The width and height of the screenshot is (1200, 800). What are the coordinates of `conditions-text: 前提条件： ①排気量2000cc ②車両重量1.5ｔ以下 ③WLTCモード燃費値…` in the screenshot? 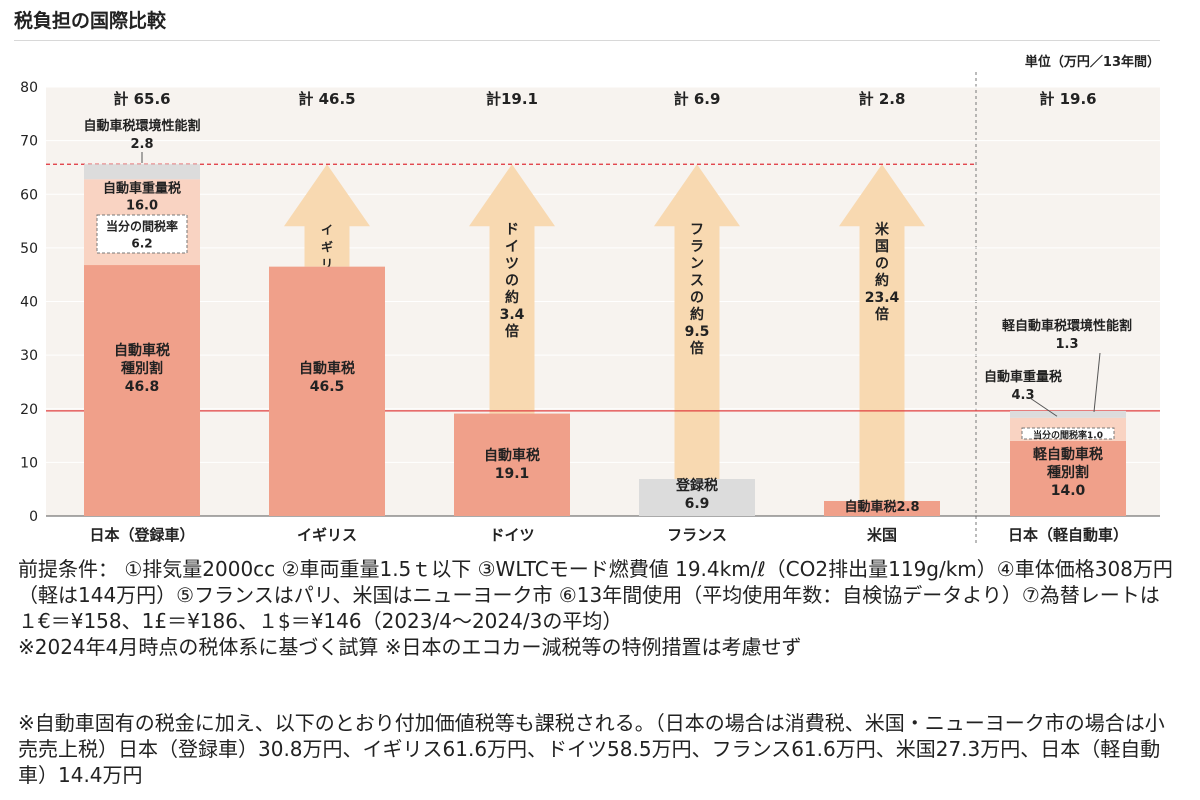 It's located at (595, 595).